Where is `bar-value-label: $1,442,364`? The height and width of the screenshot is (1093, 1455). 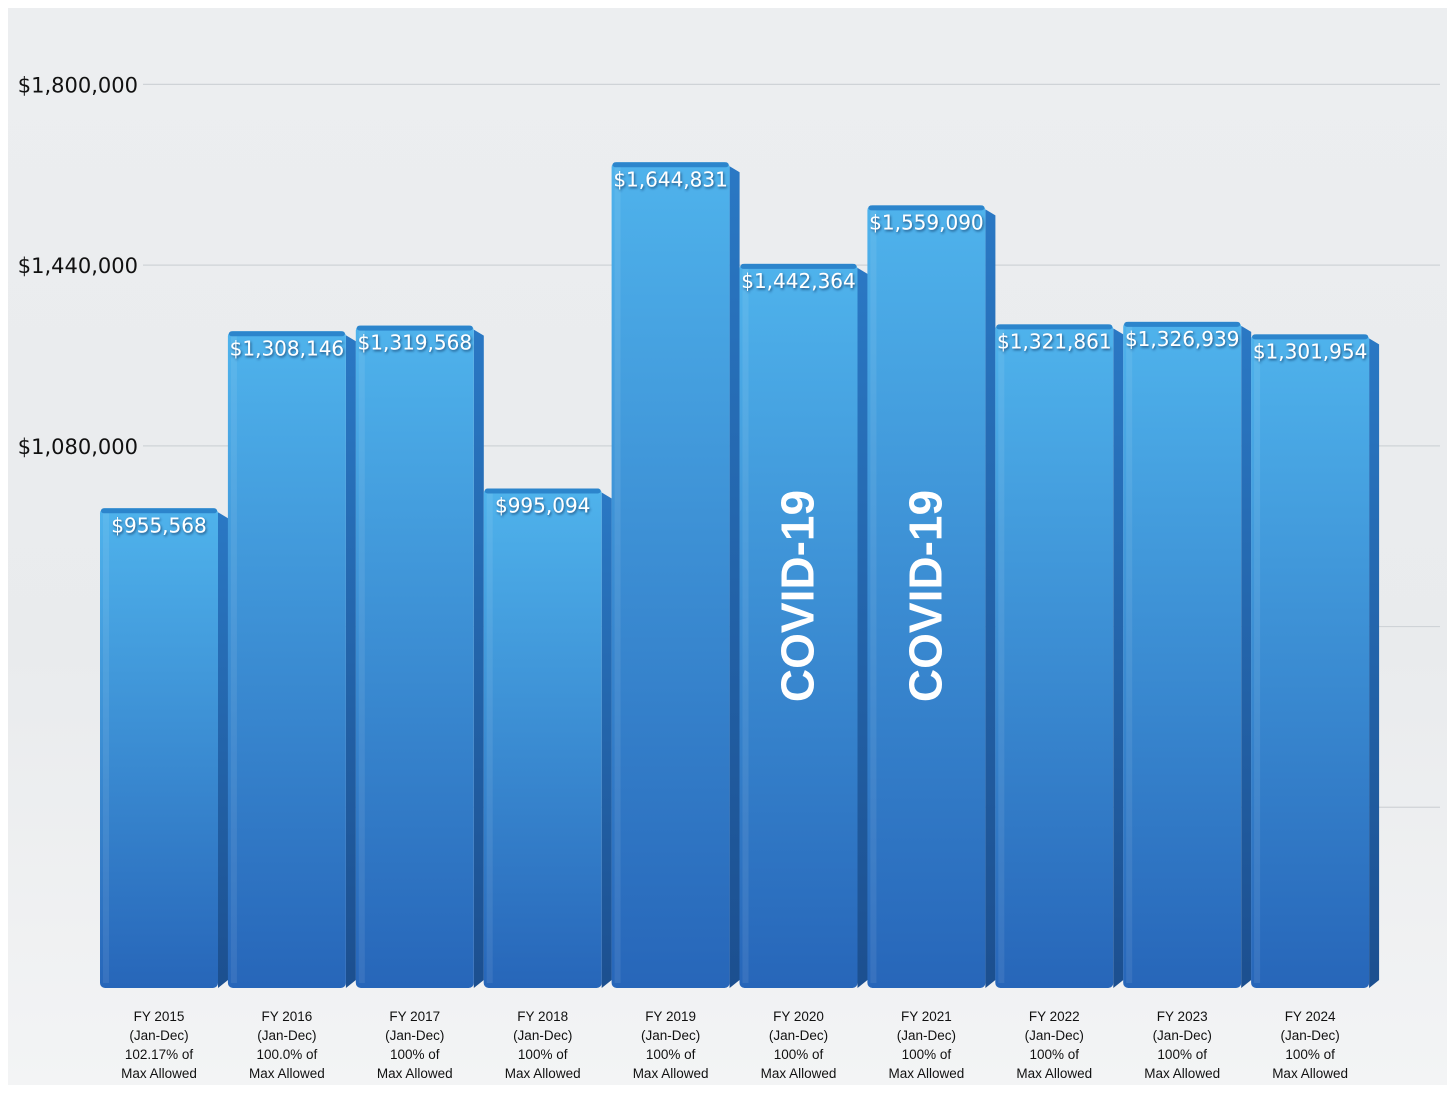
bar-value-label: $1,442,364 is located at coordinates (798, 281).